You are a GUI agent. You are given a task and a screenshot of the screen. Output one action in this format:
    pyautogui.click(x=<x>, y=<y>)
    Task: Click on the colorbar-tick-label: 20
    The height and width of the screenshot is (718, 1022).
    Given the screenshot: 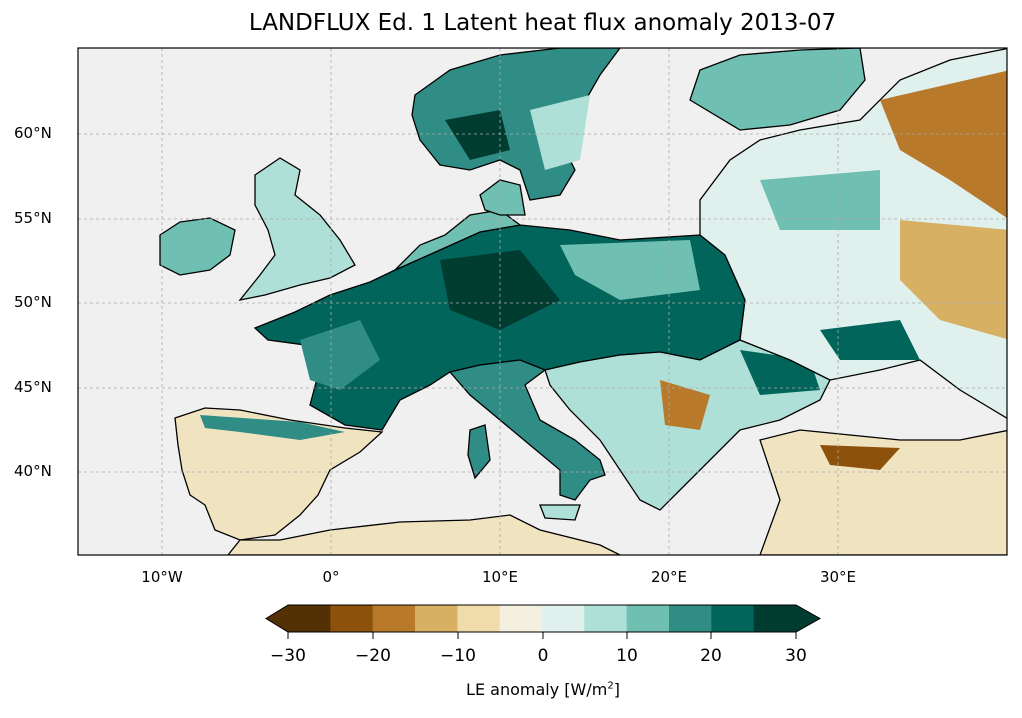 What is the action you would take?
    pyautogui.click(x=711, y=656)
    